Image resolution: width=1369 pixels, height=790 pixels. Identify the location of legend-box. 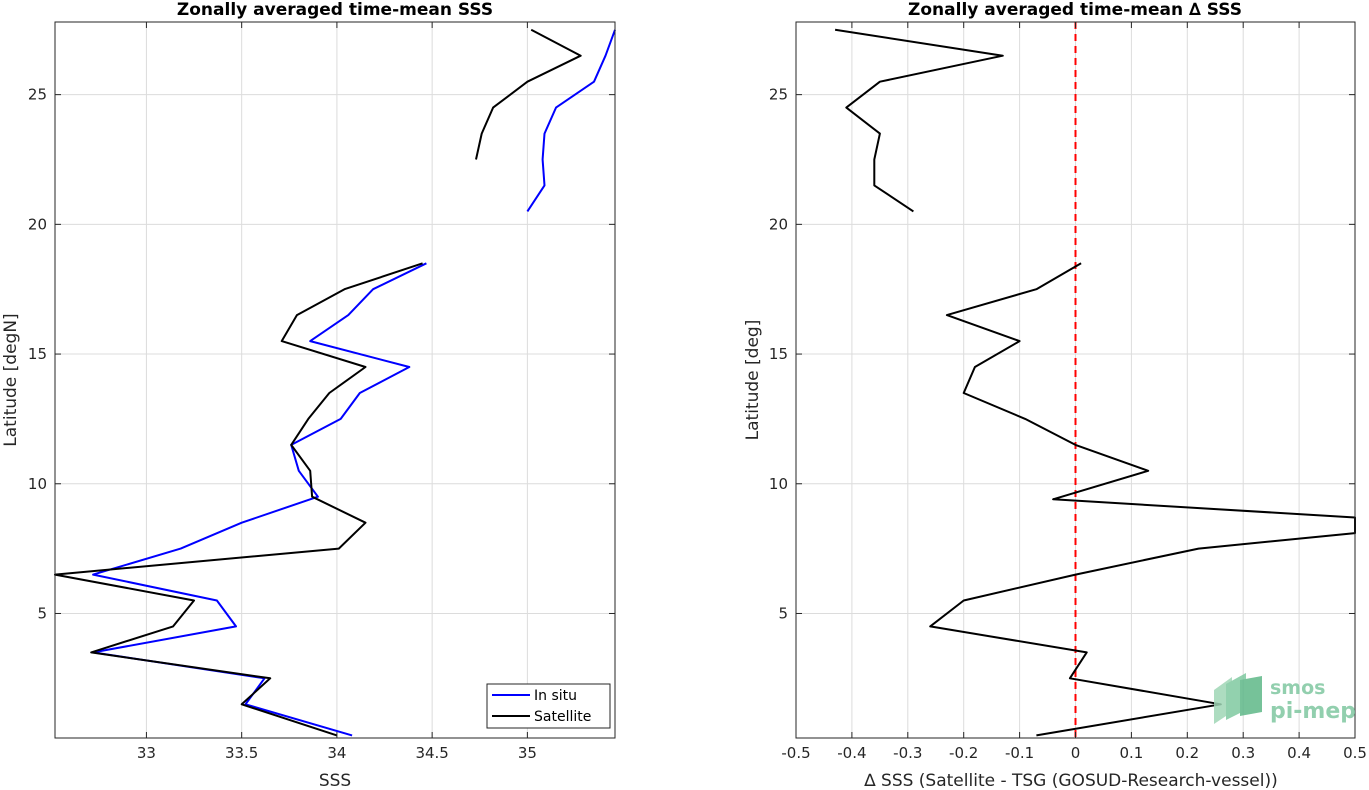
(548, 706).